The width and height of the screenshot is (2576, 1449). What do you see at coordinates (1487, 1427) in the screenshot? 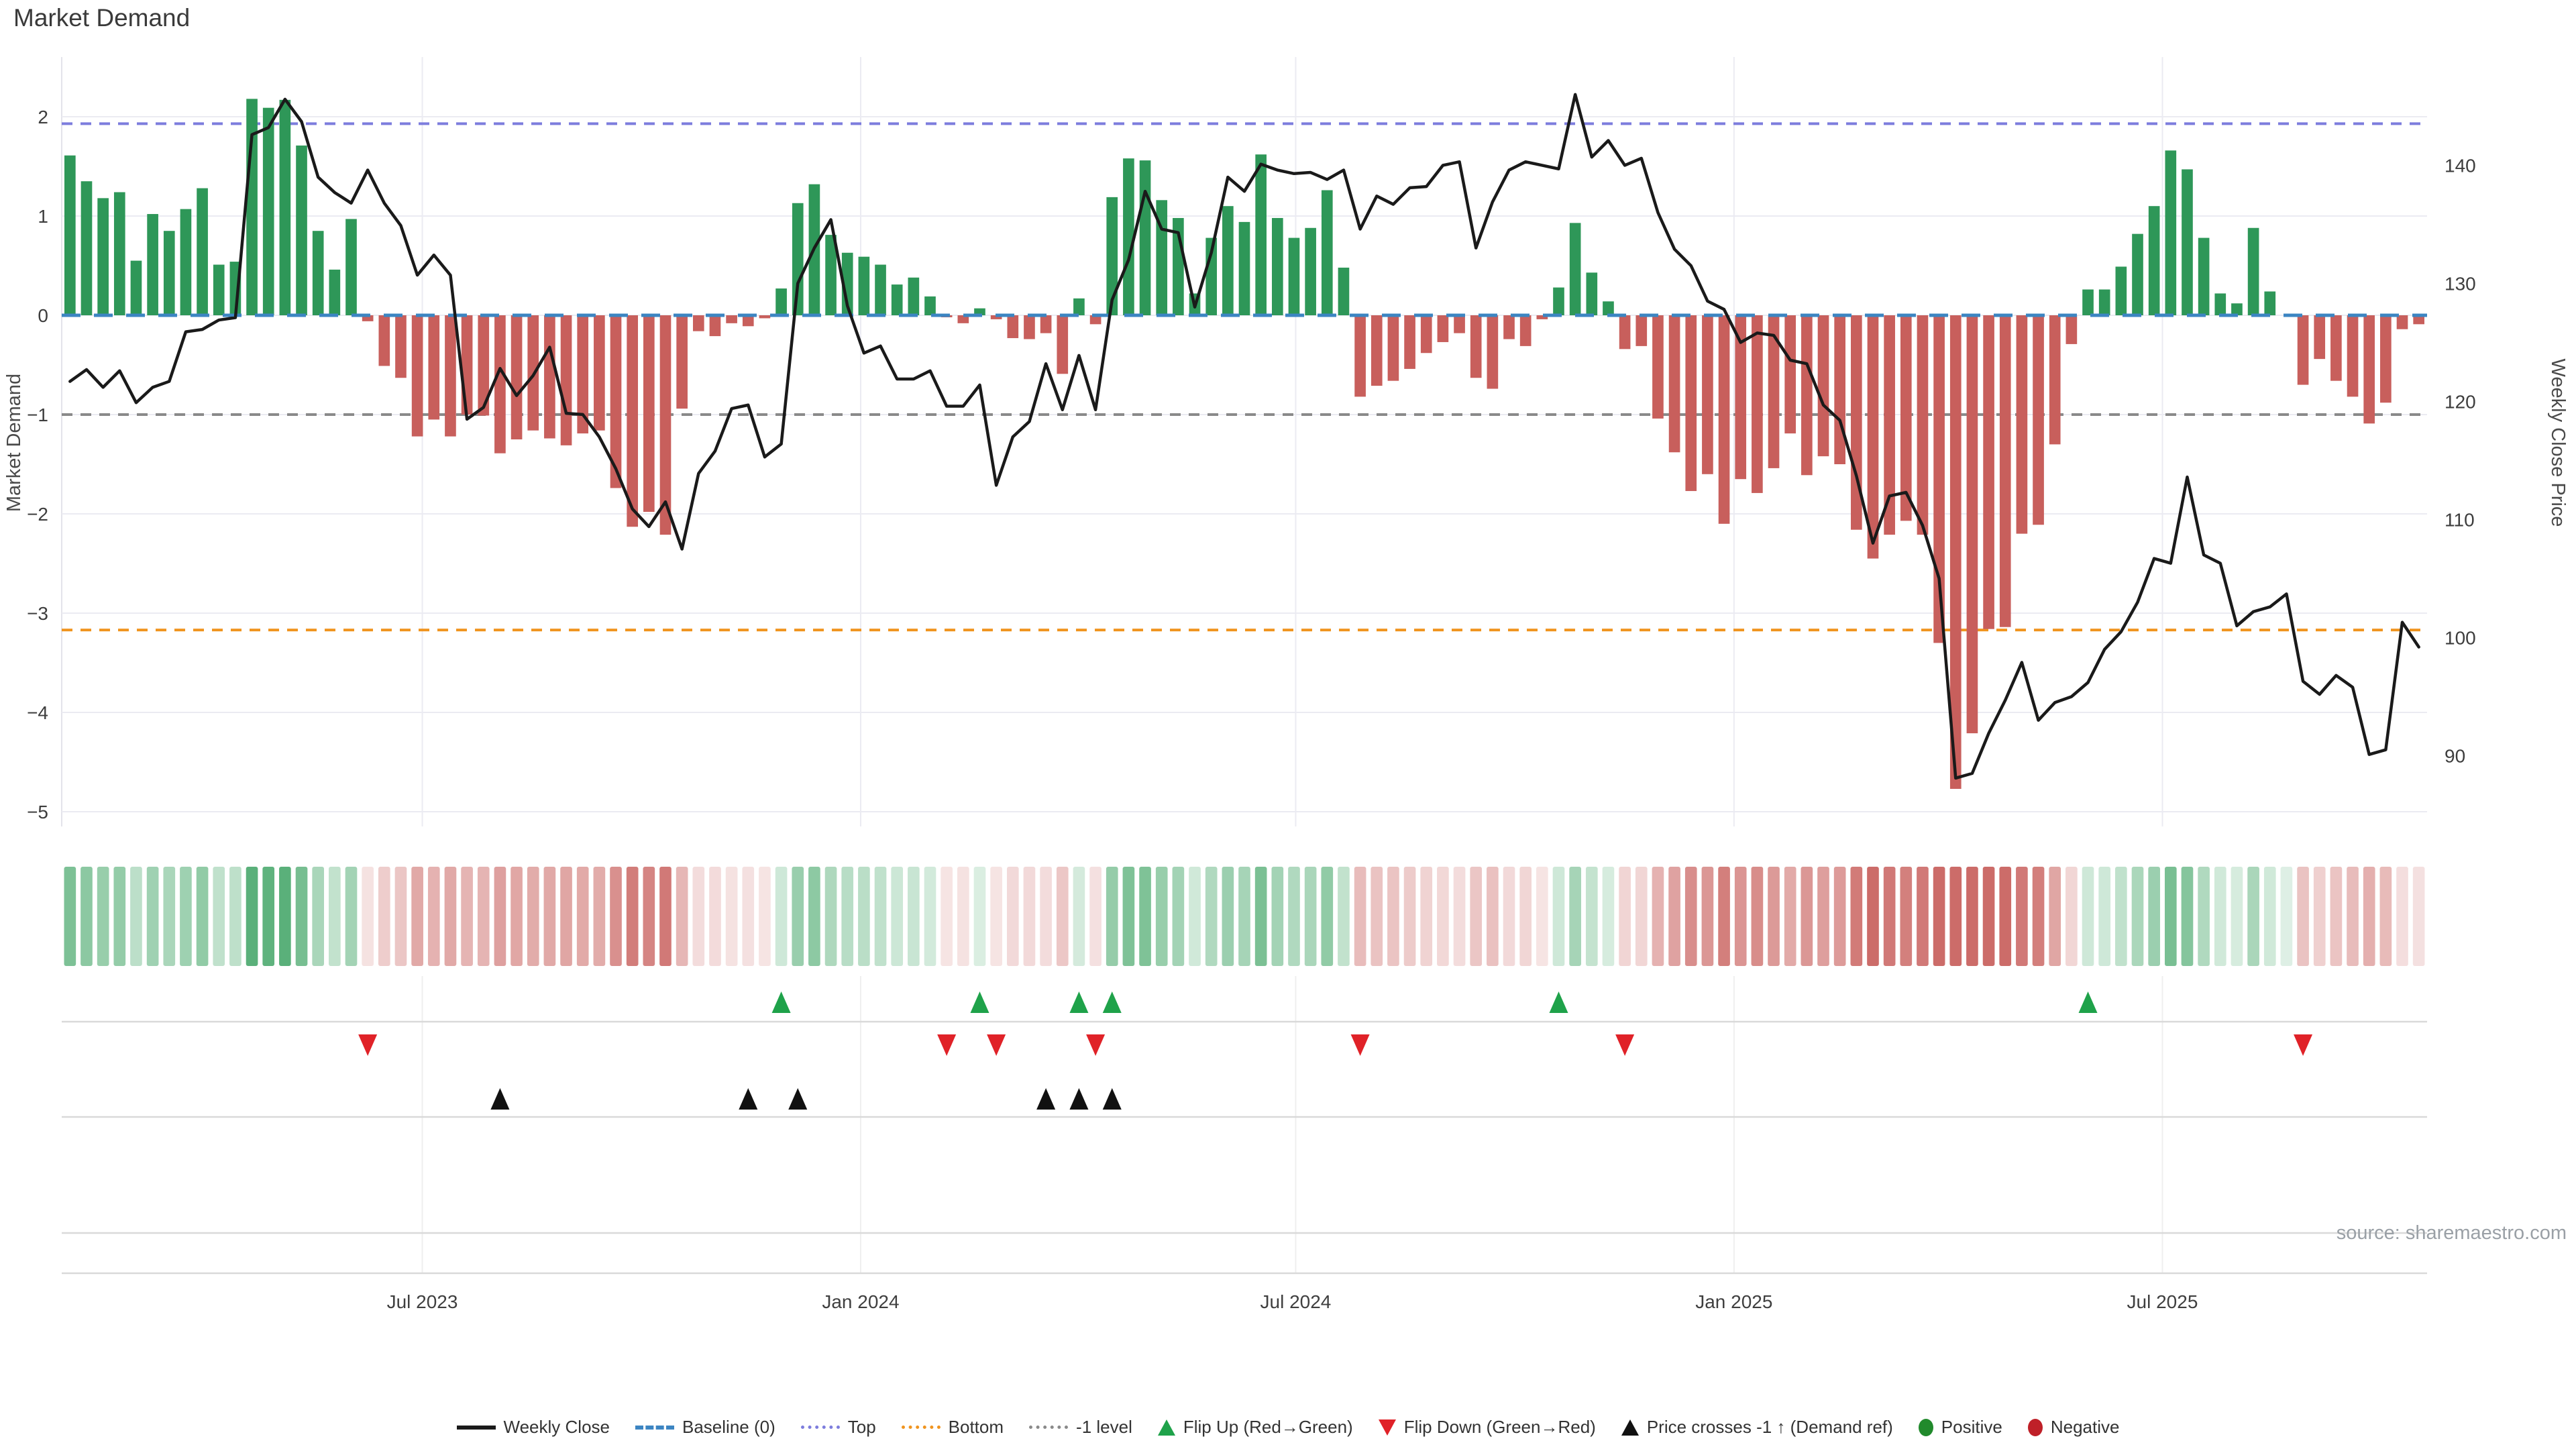
I see `legend-item: Flip Down (Green→Red)` at bounding box center [1487, 1427].